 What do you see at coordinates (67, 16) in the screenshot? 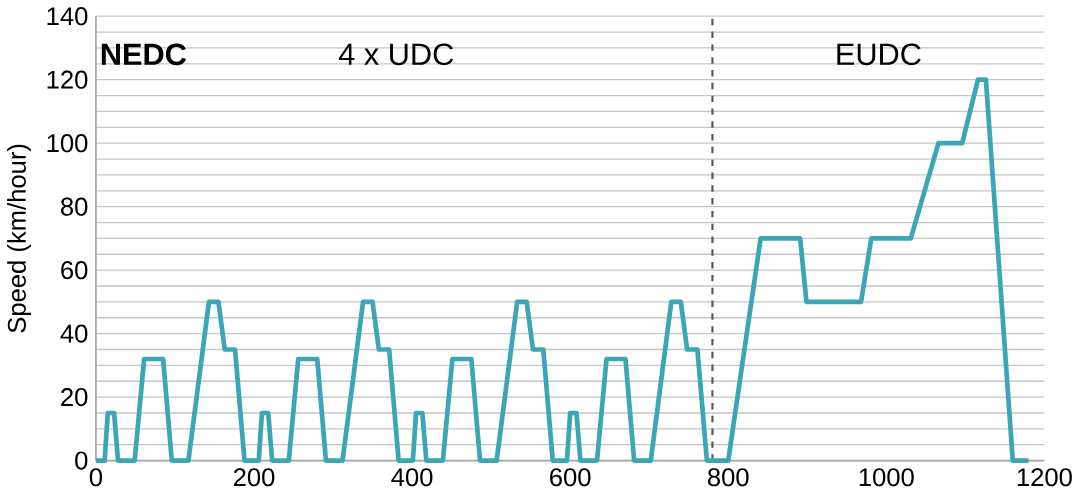
I see `y-tick-label: 140` at bounding box center [67, 16].